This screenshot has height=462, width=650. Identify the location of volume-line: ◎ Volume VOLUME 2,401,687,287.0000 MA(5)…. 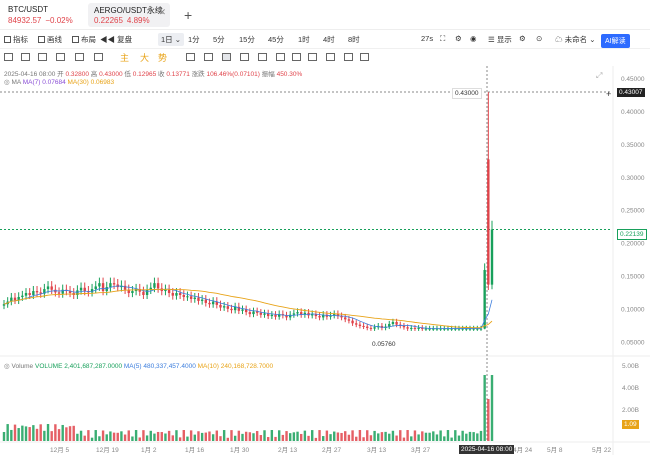
(138, 366).